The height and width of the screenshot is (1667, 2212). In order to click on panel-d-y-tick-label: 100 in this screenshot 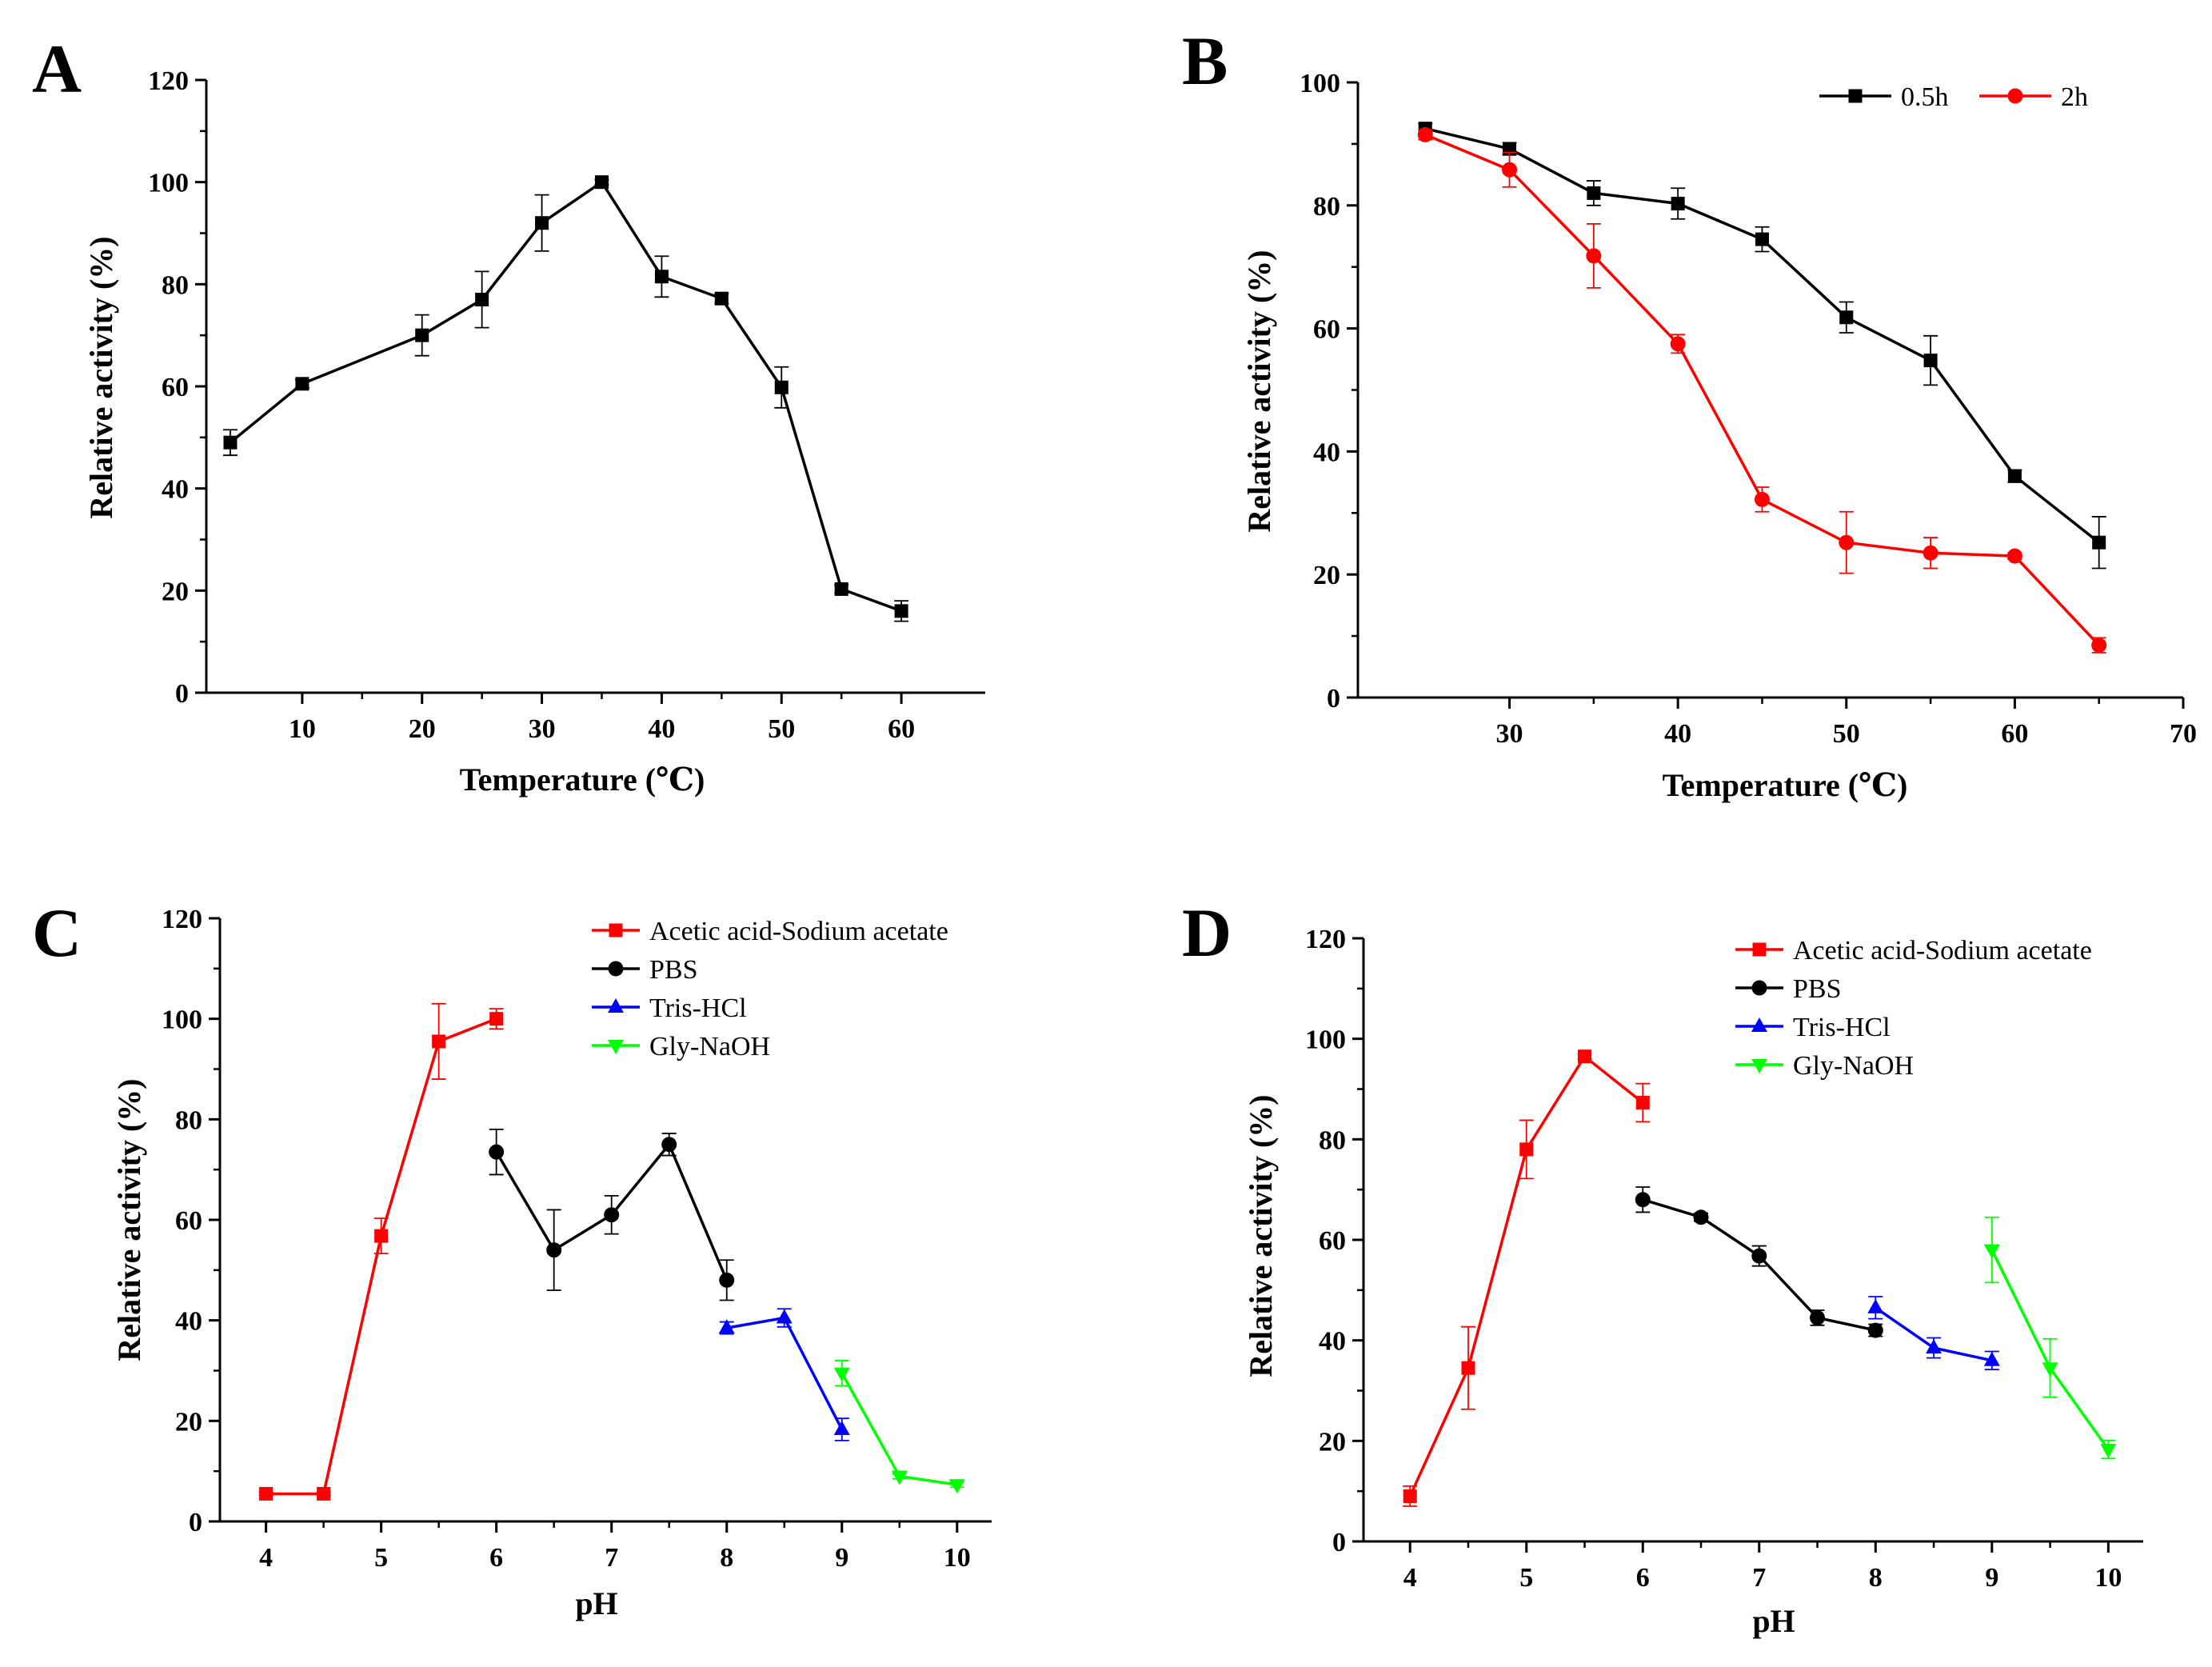, I will do `click(1325, 1040)`.